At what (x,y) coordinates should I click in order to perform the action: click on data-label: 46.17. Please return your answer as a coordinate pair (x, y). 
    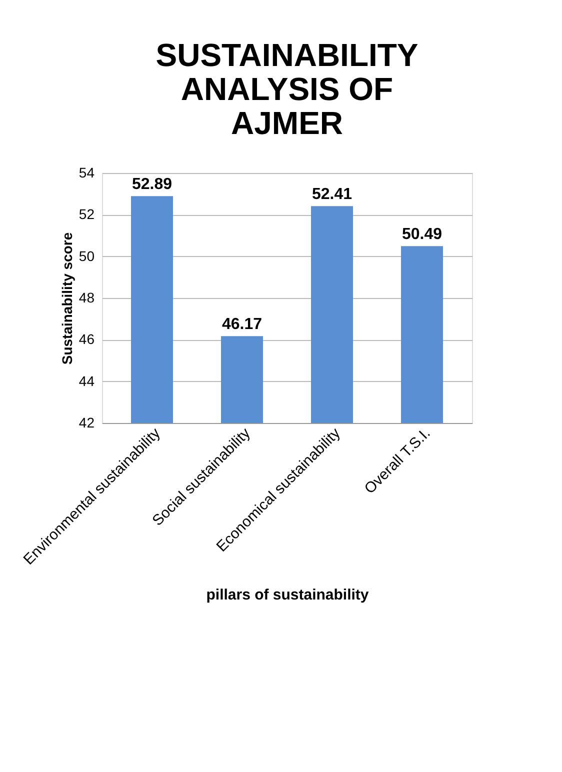
    Looking at the image, I should click on (242, 325).